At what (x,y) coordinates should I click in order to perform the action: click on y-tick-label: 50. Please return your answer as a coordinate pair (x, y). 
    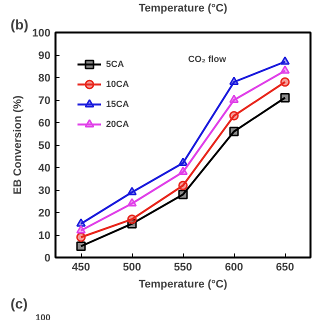
    Looking at the image, I should click on (44, 146).